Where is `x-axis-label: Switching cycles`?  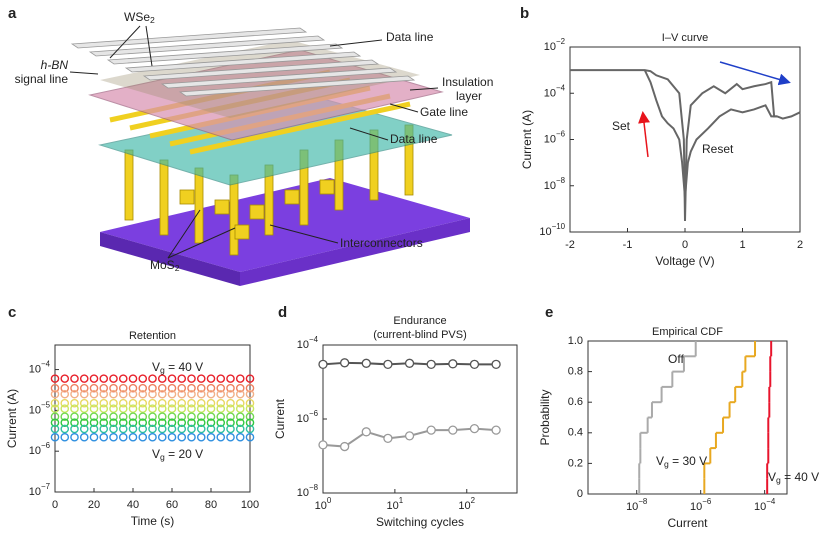 x-axis-label: Switching cycles is located at coordinates (420, 522).